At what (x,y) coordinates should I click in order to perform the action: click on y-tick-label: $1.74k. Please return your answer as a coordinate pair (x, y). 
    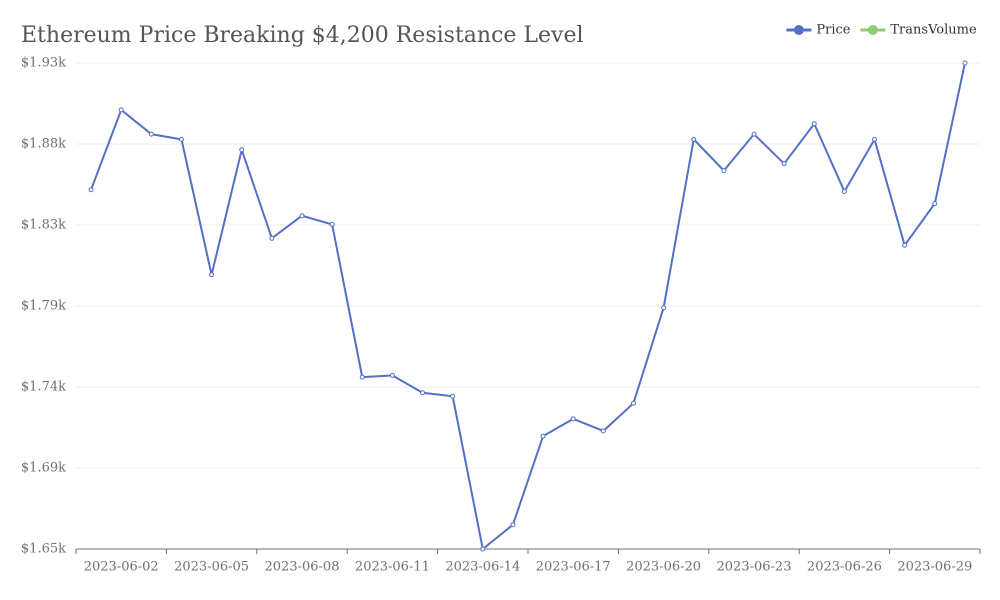
    Looking at the image, I should click on (43, 387).